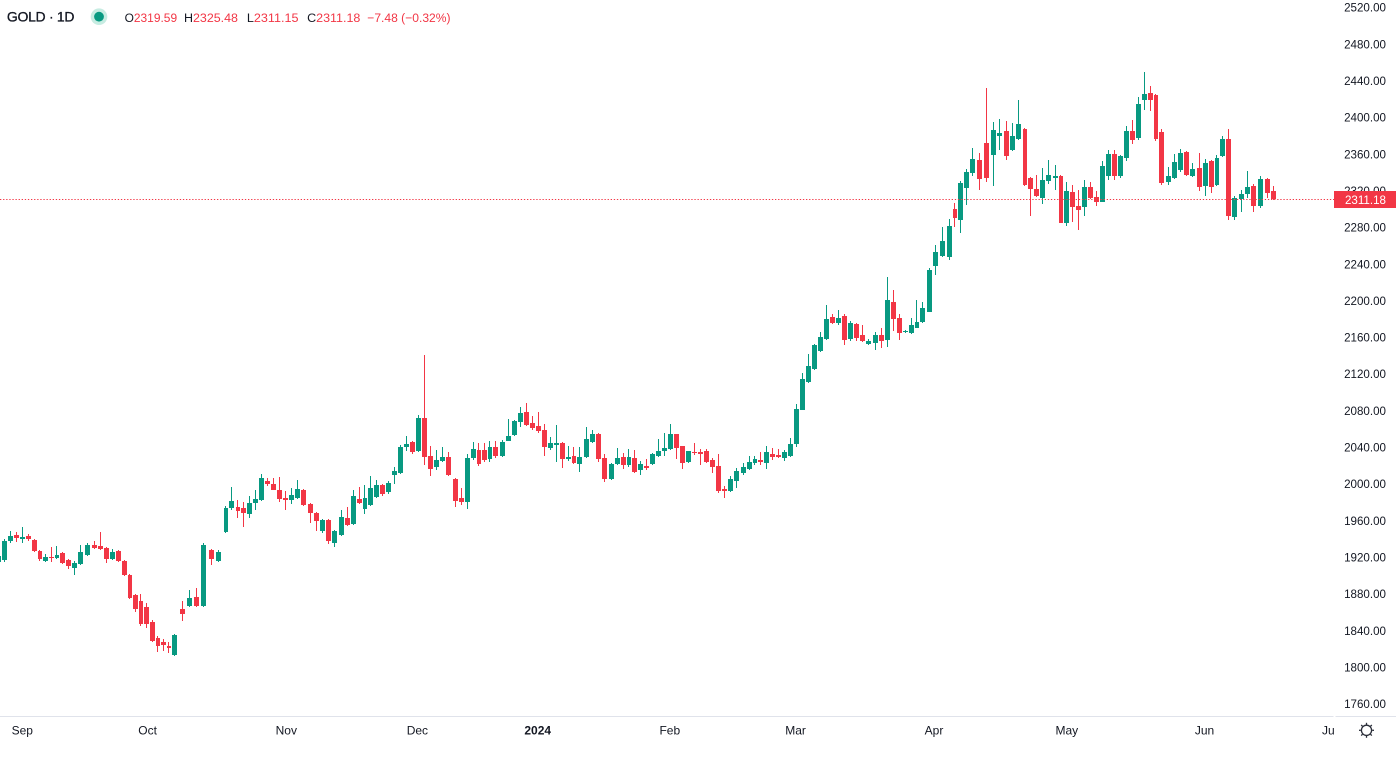 This screenshot has height=757, width=1396. Describe the element at coordinates (211, 18) in the screenshot. I see `svg-text: H2325.48` at that location.